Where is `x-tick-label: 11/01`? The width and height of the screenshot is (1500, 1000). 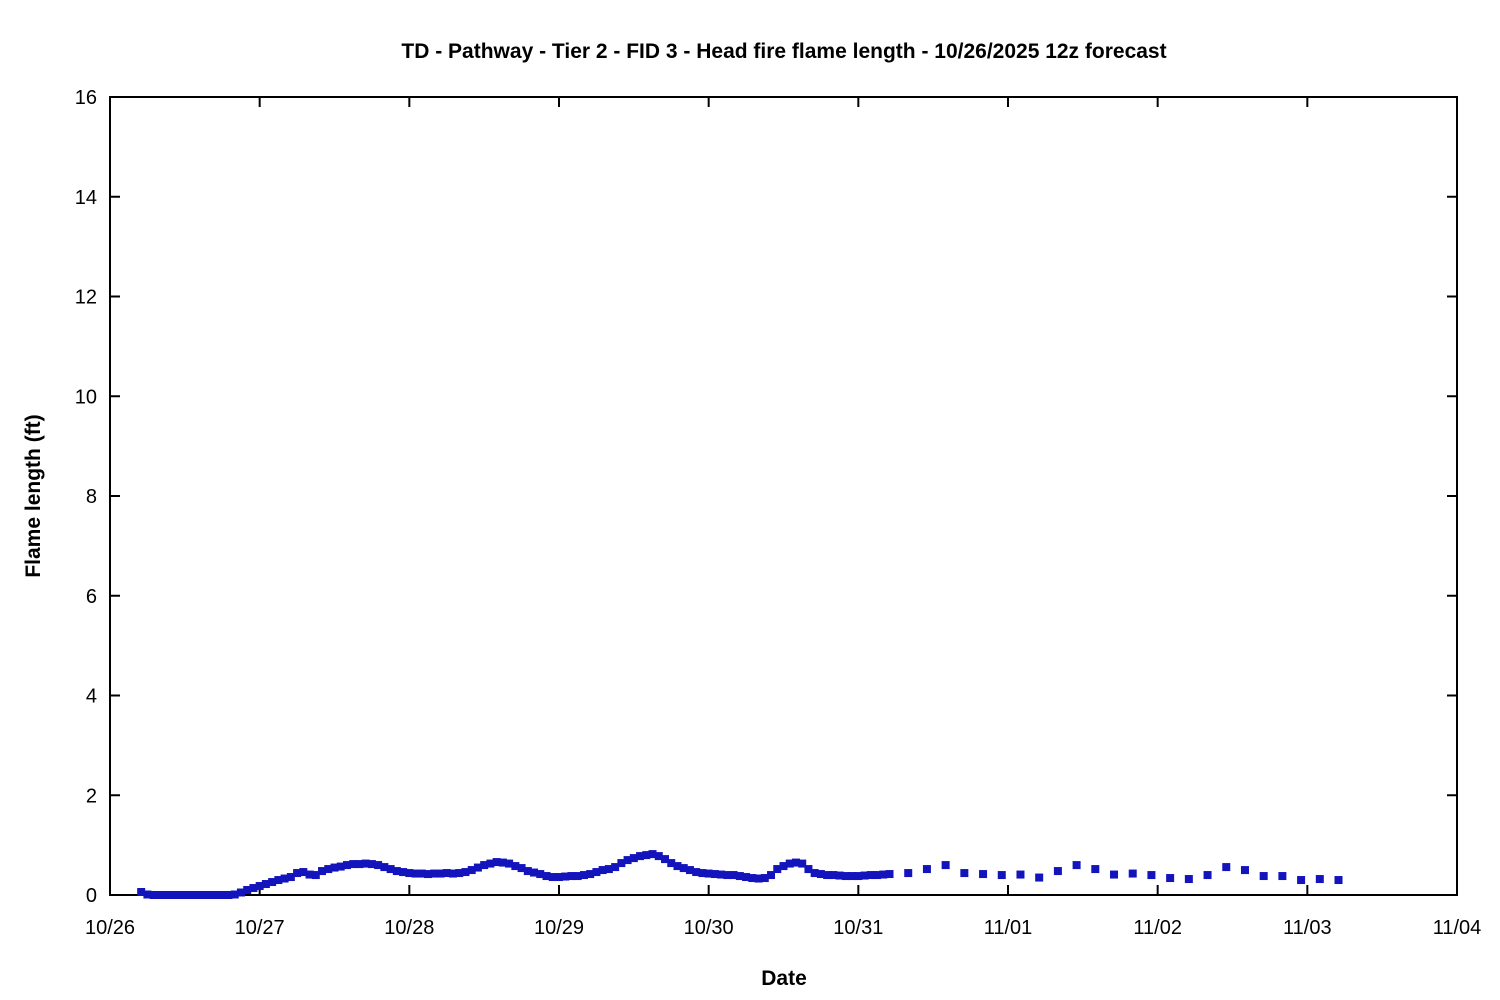 x-tick-label: 11/01 is located at coordinates (1008, 928).